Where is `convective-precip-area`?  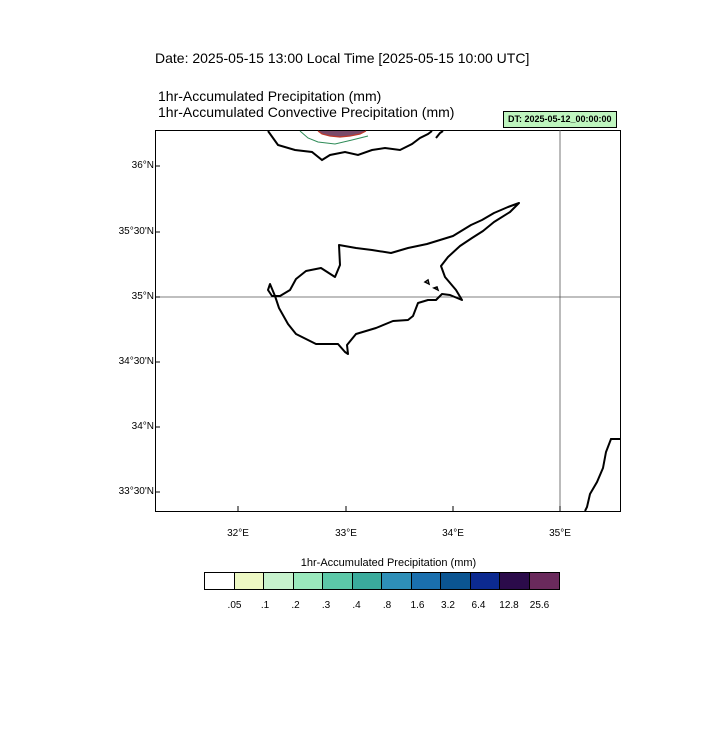 convective-precip-area is located at coordinates (342, 134).